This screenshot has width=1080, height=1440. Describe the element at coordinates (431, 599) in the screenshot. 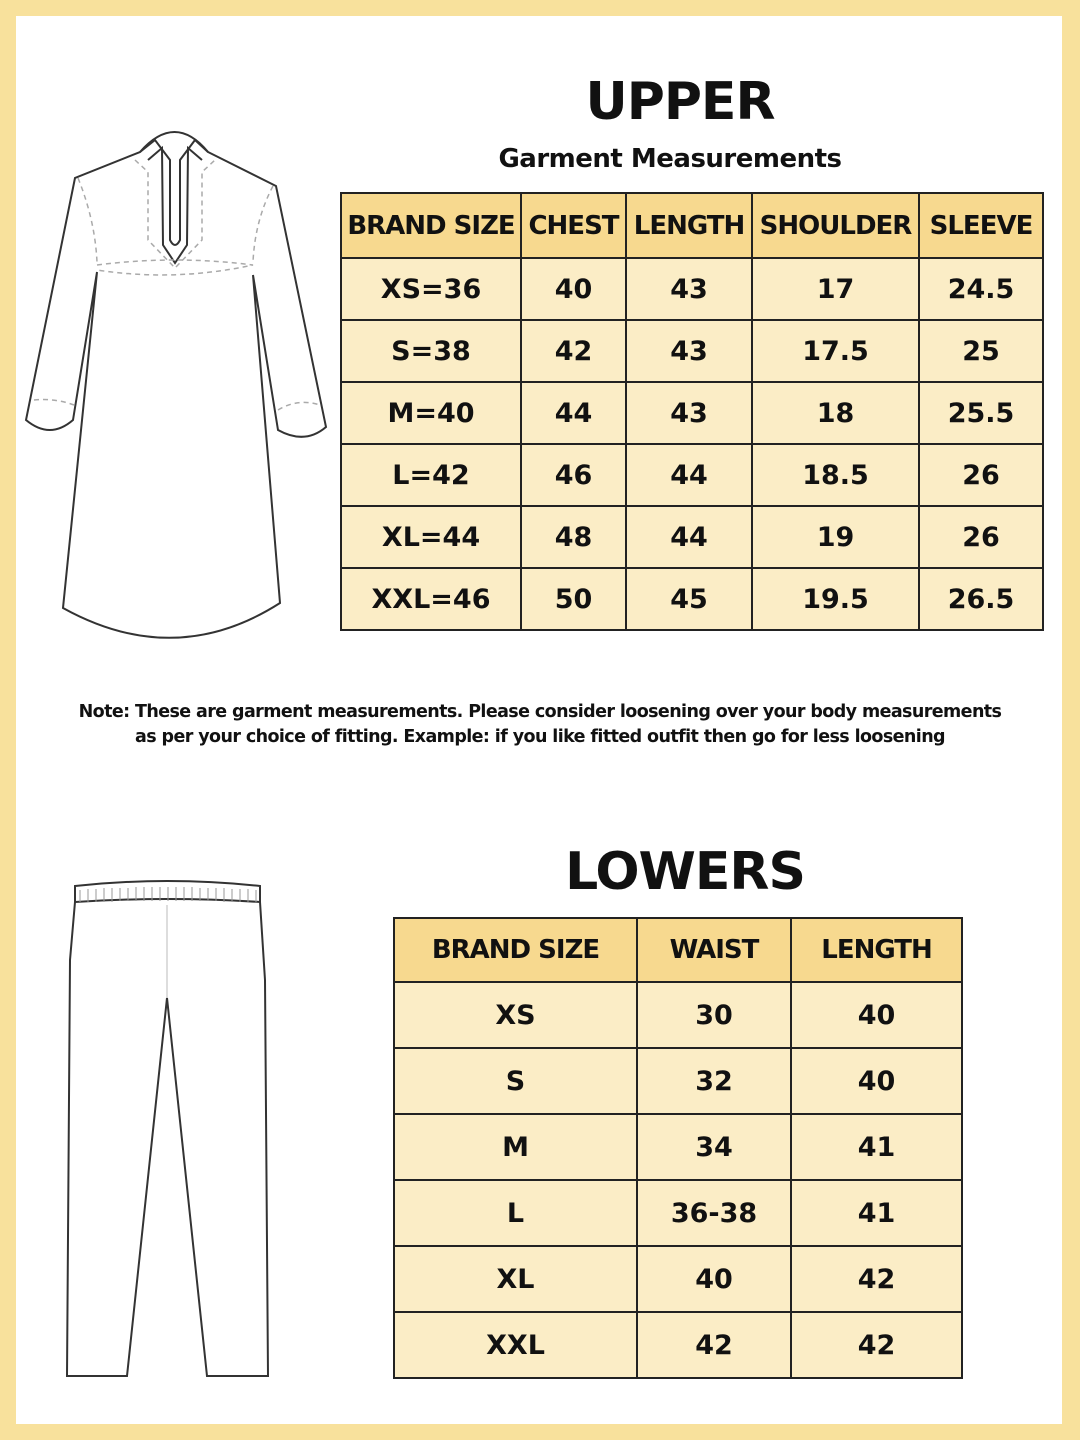

I see `table-cell: XXL=46` at that location.